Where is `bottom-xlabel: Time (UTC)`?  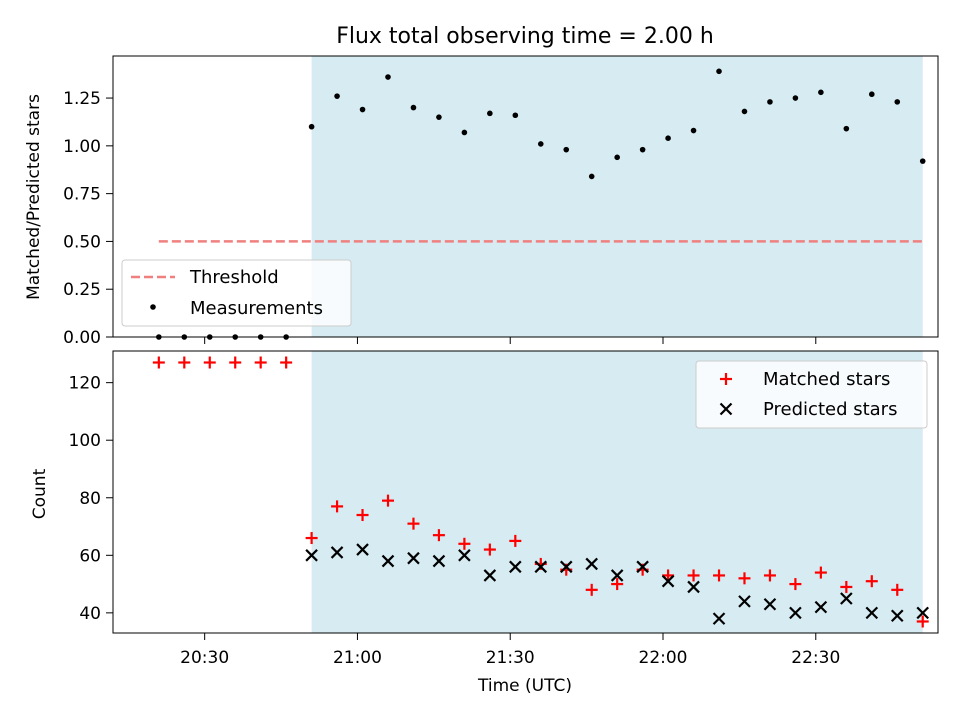 bottom-xlabel: Time (UTC) is located at coordinates (524, 686).